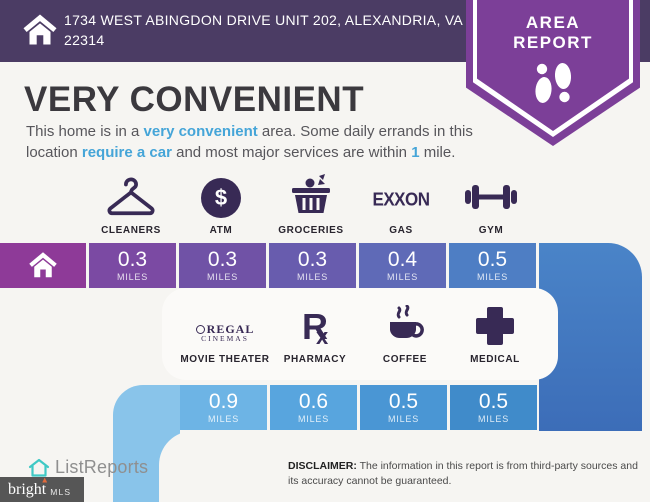  What do you see at coordinates (311, 193) in the screenshot?
I see `basket-icon` at bounding box center [311, 193].